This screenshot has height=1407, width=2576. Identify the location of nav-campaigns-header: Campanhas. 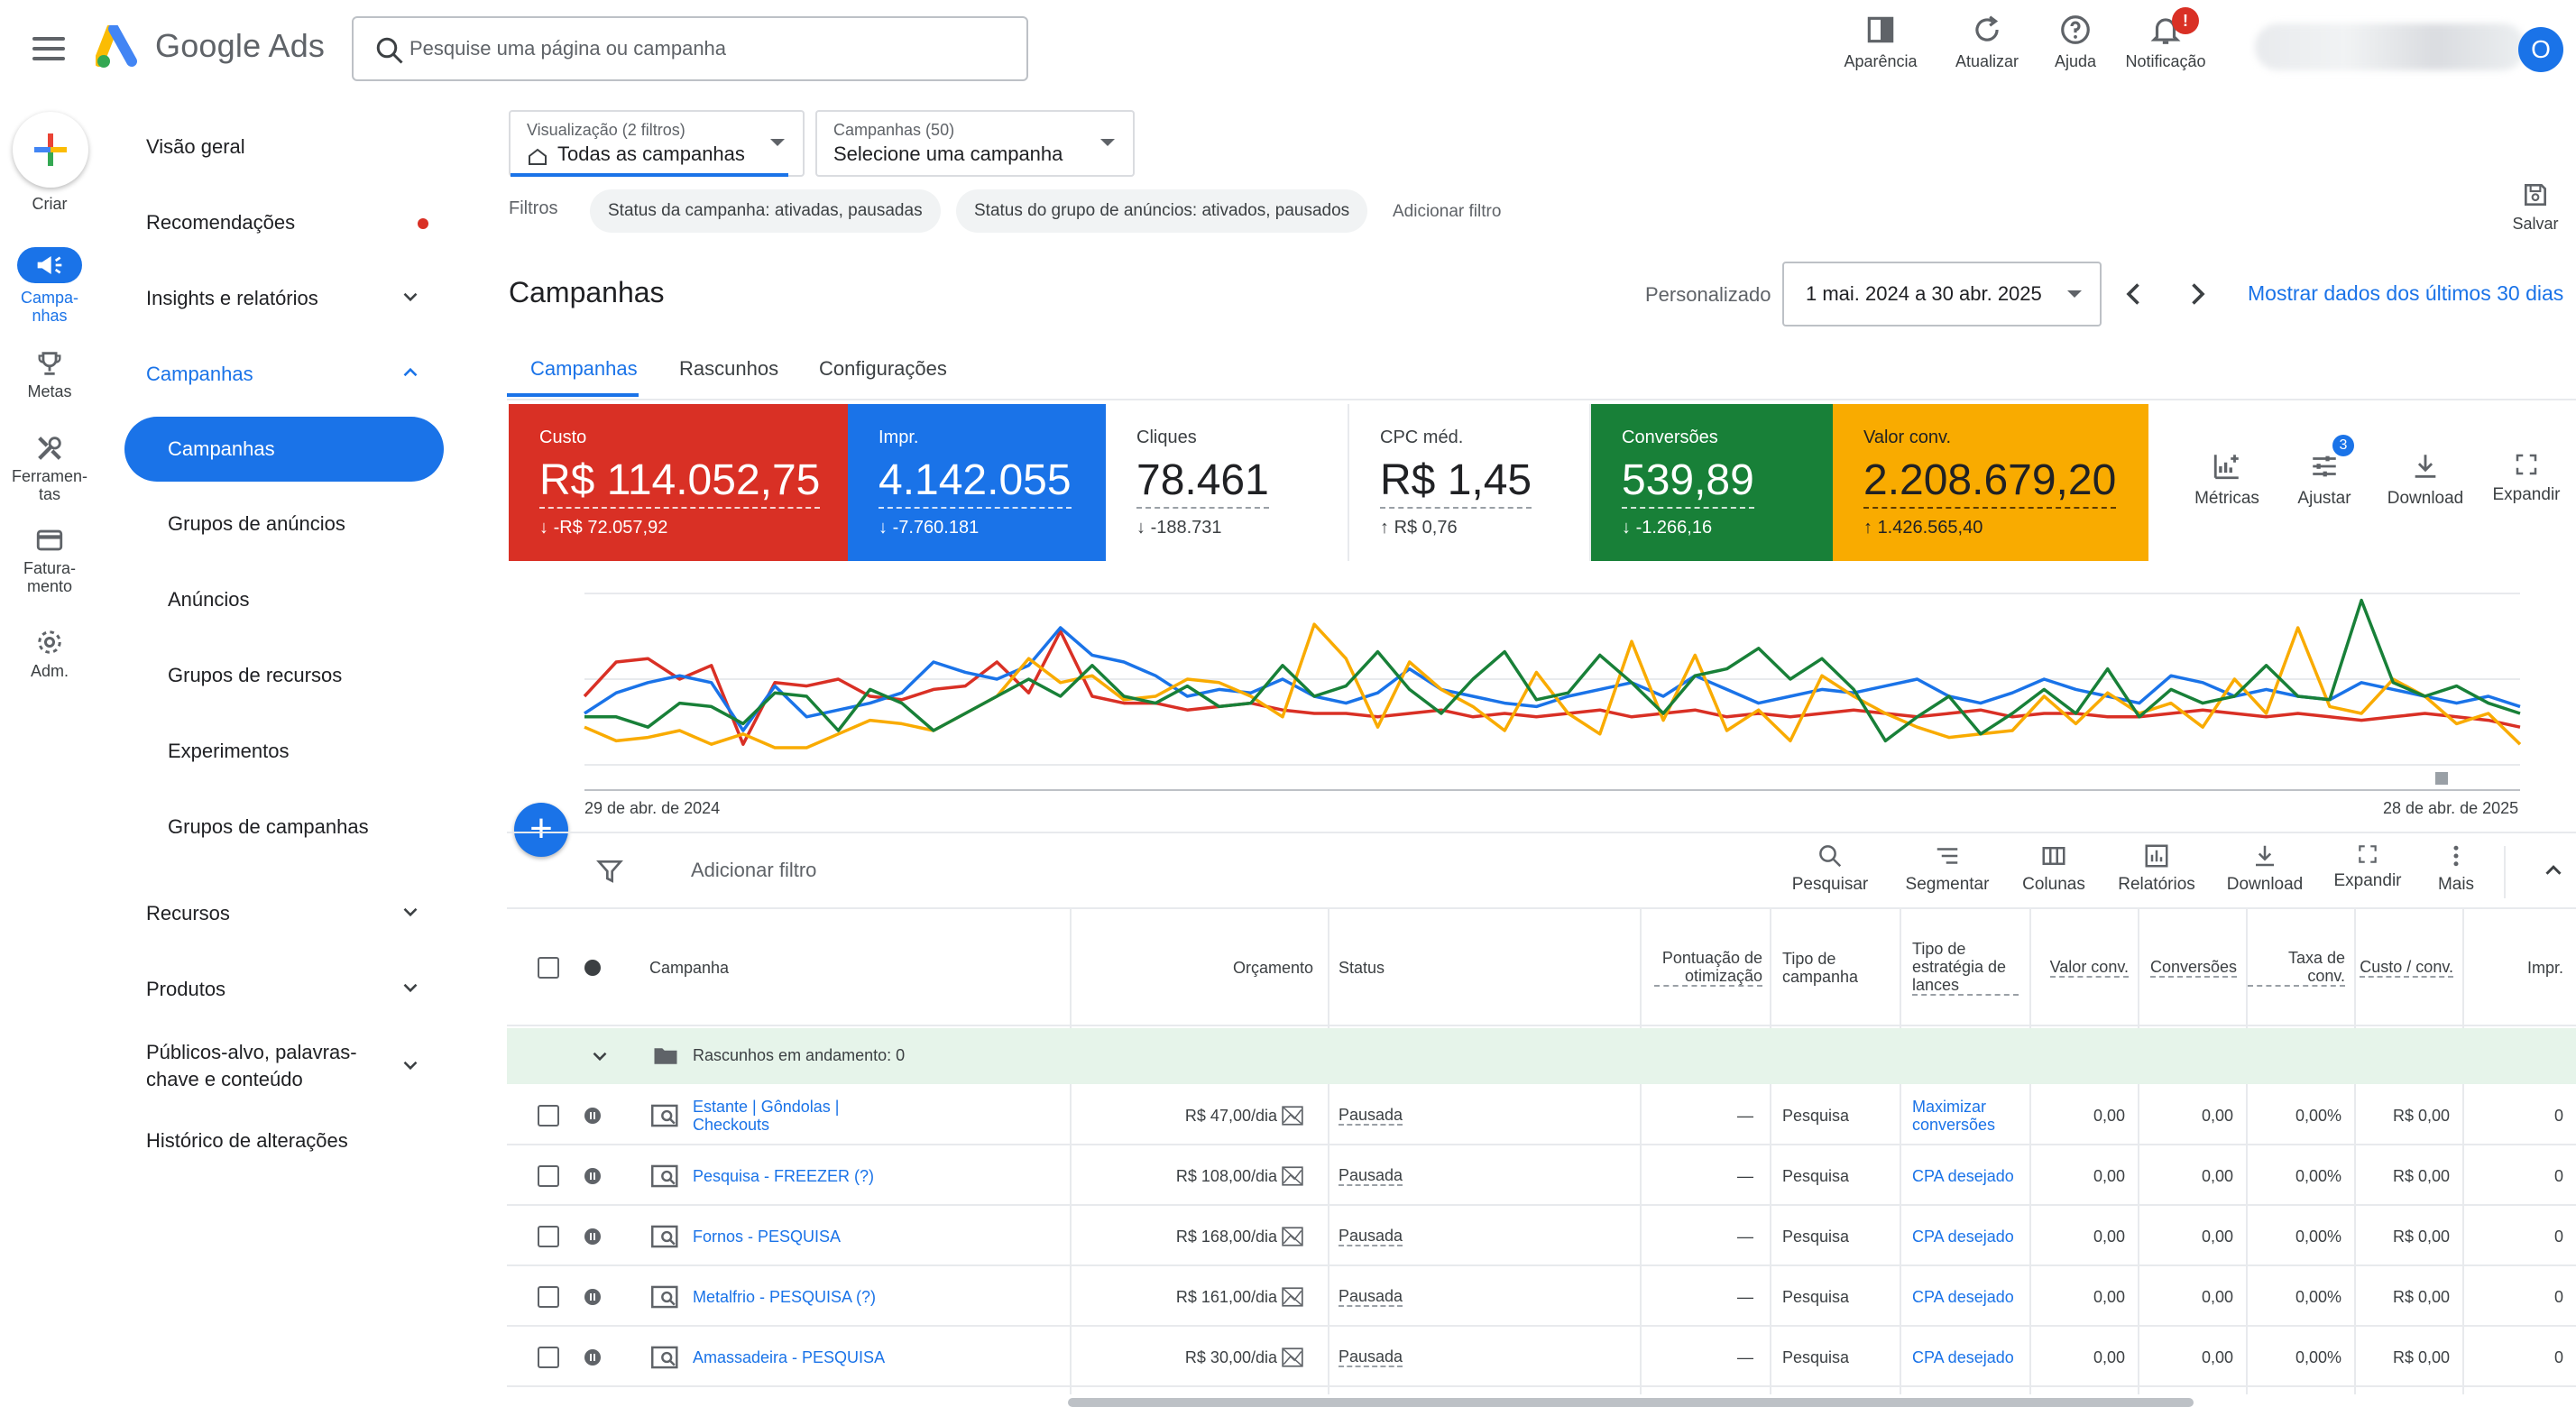
(199, 374).